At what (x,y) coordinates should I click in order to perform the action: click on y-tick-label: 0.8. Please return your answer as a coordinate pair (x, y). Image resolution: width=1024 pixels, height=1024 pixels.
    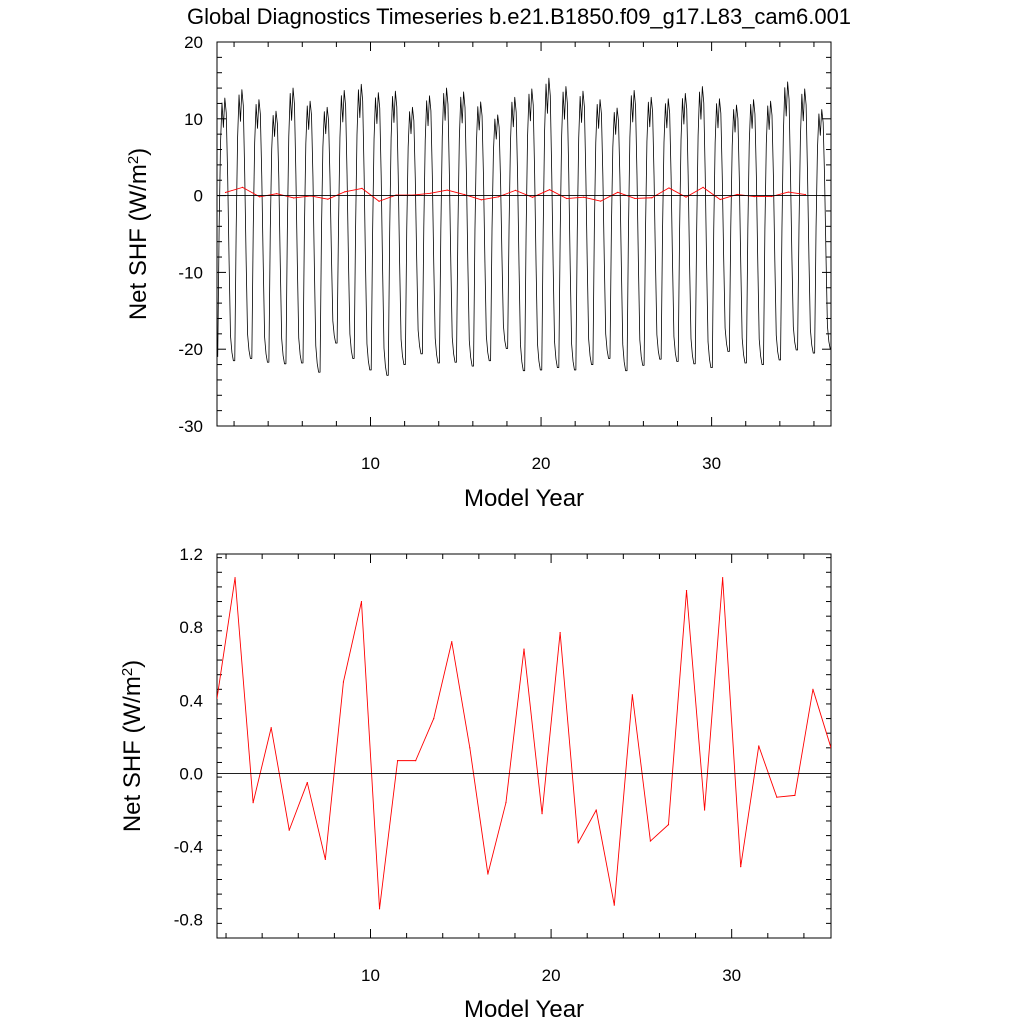
    Looking at the image, I should click on (191, 627).